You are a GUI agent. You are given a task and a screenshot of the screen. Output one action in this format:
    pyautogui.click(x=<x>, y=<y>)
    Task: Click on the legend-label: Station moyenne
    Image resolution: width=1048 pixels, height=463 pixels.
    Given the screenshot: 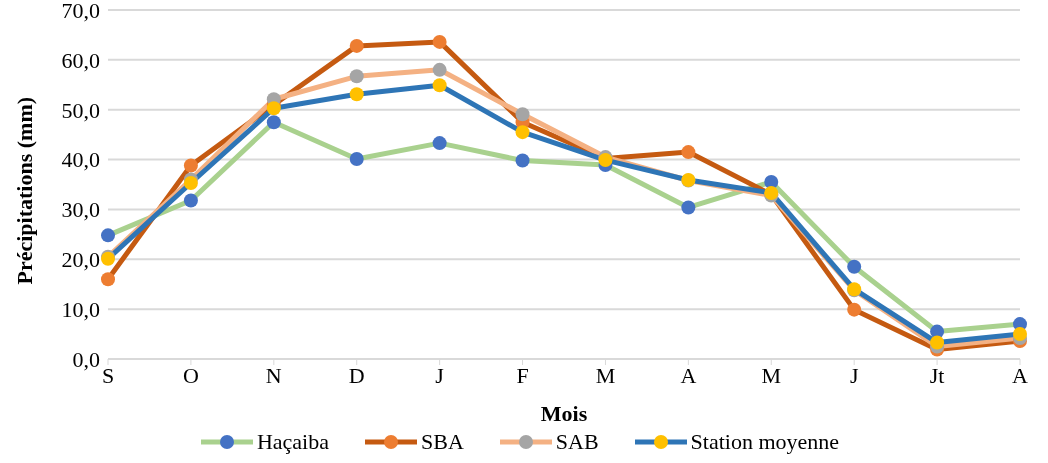 What is the action you would take?
    pyautogui.click(x=765, y=442)
    